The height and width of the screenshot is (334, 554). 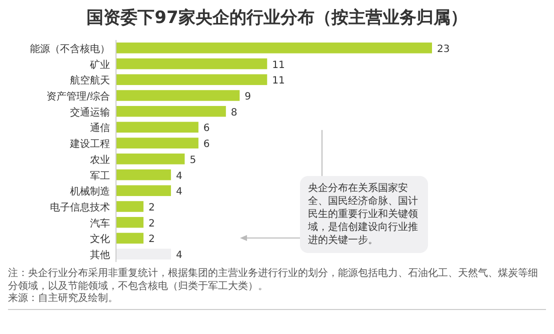 I want to click on y-tick-label: 军工, so click(x=100, y=176).